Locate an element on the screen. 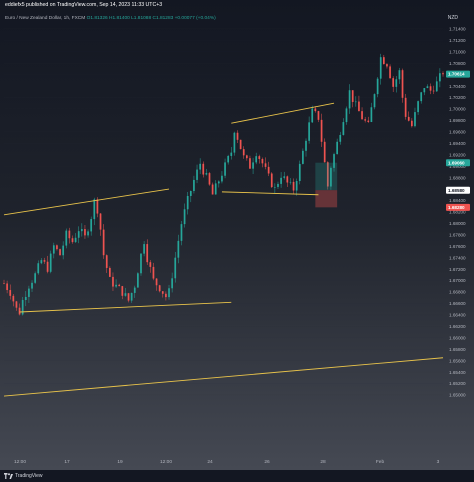 This screenshot has height=482, width=474. y-tick-label: 1.69400 is located at coordinates (457, 143).